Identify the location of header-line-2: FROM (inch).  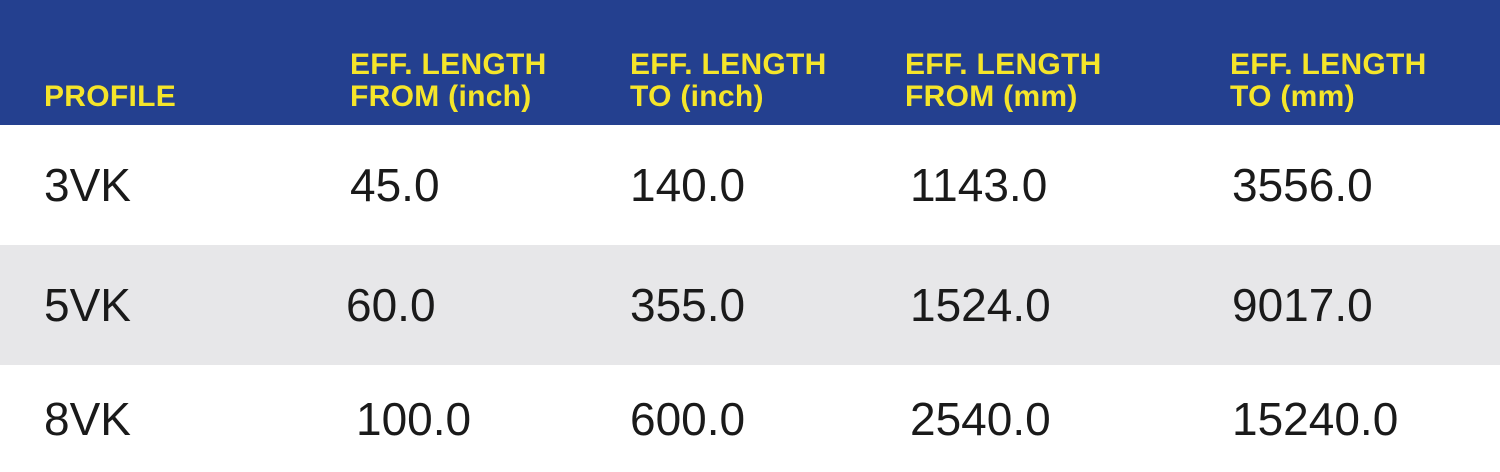
(441, 96).